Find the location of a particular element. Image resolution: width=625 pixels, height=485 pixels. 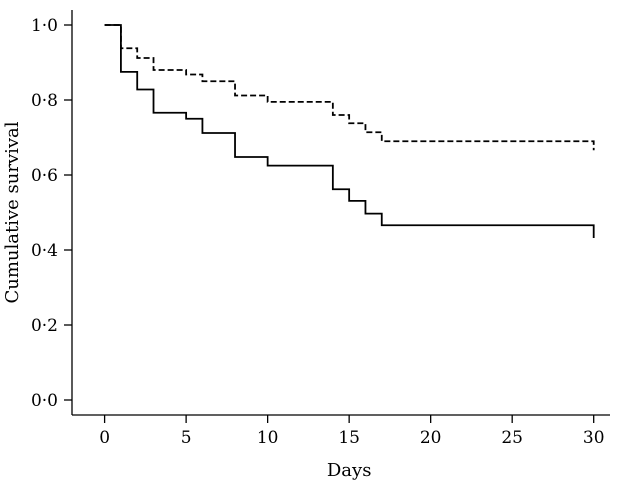

y-tick-label: 0·2 is located at coordinates (44, 326).